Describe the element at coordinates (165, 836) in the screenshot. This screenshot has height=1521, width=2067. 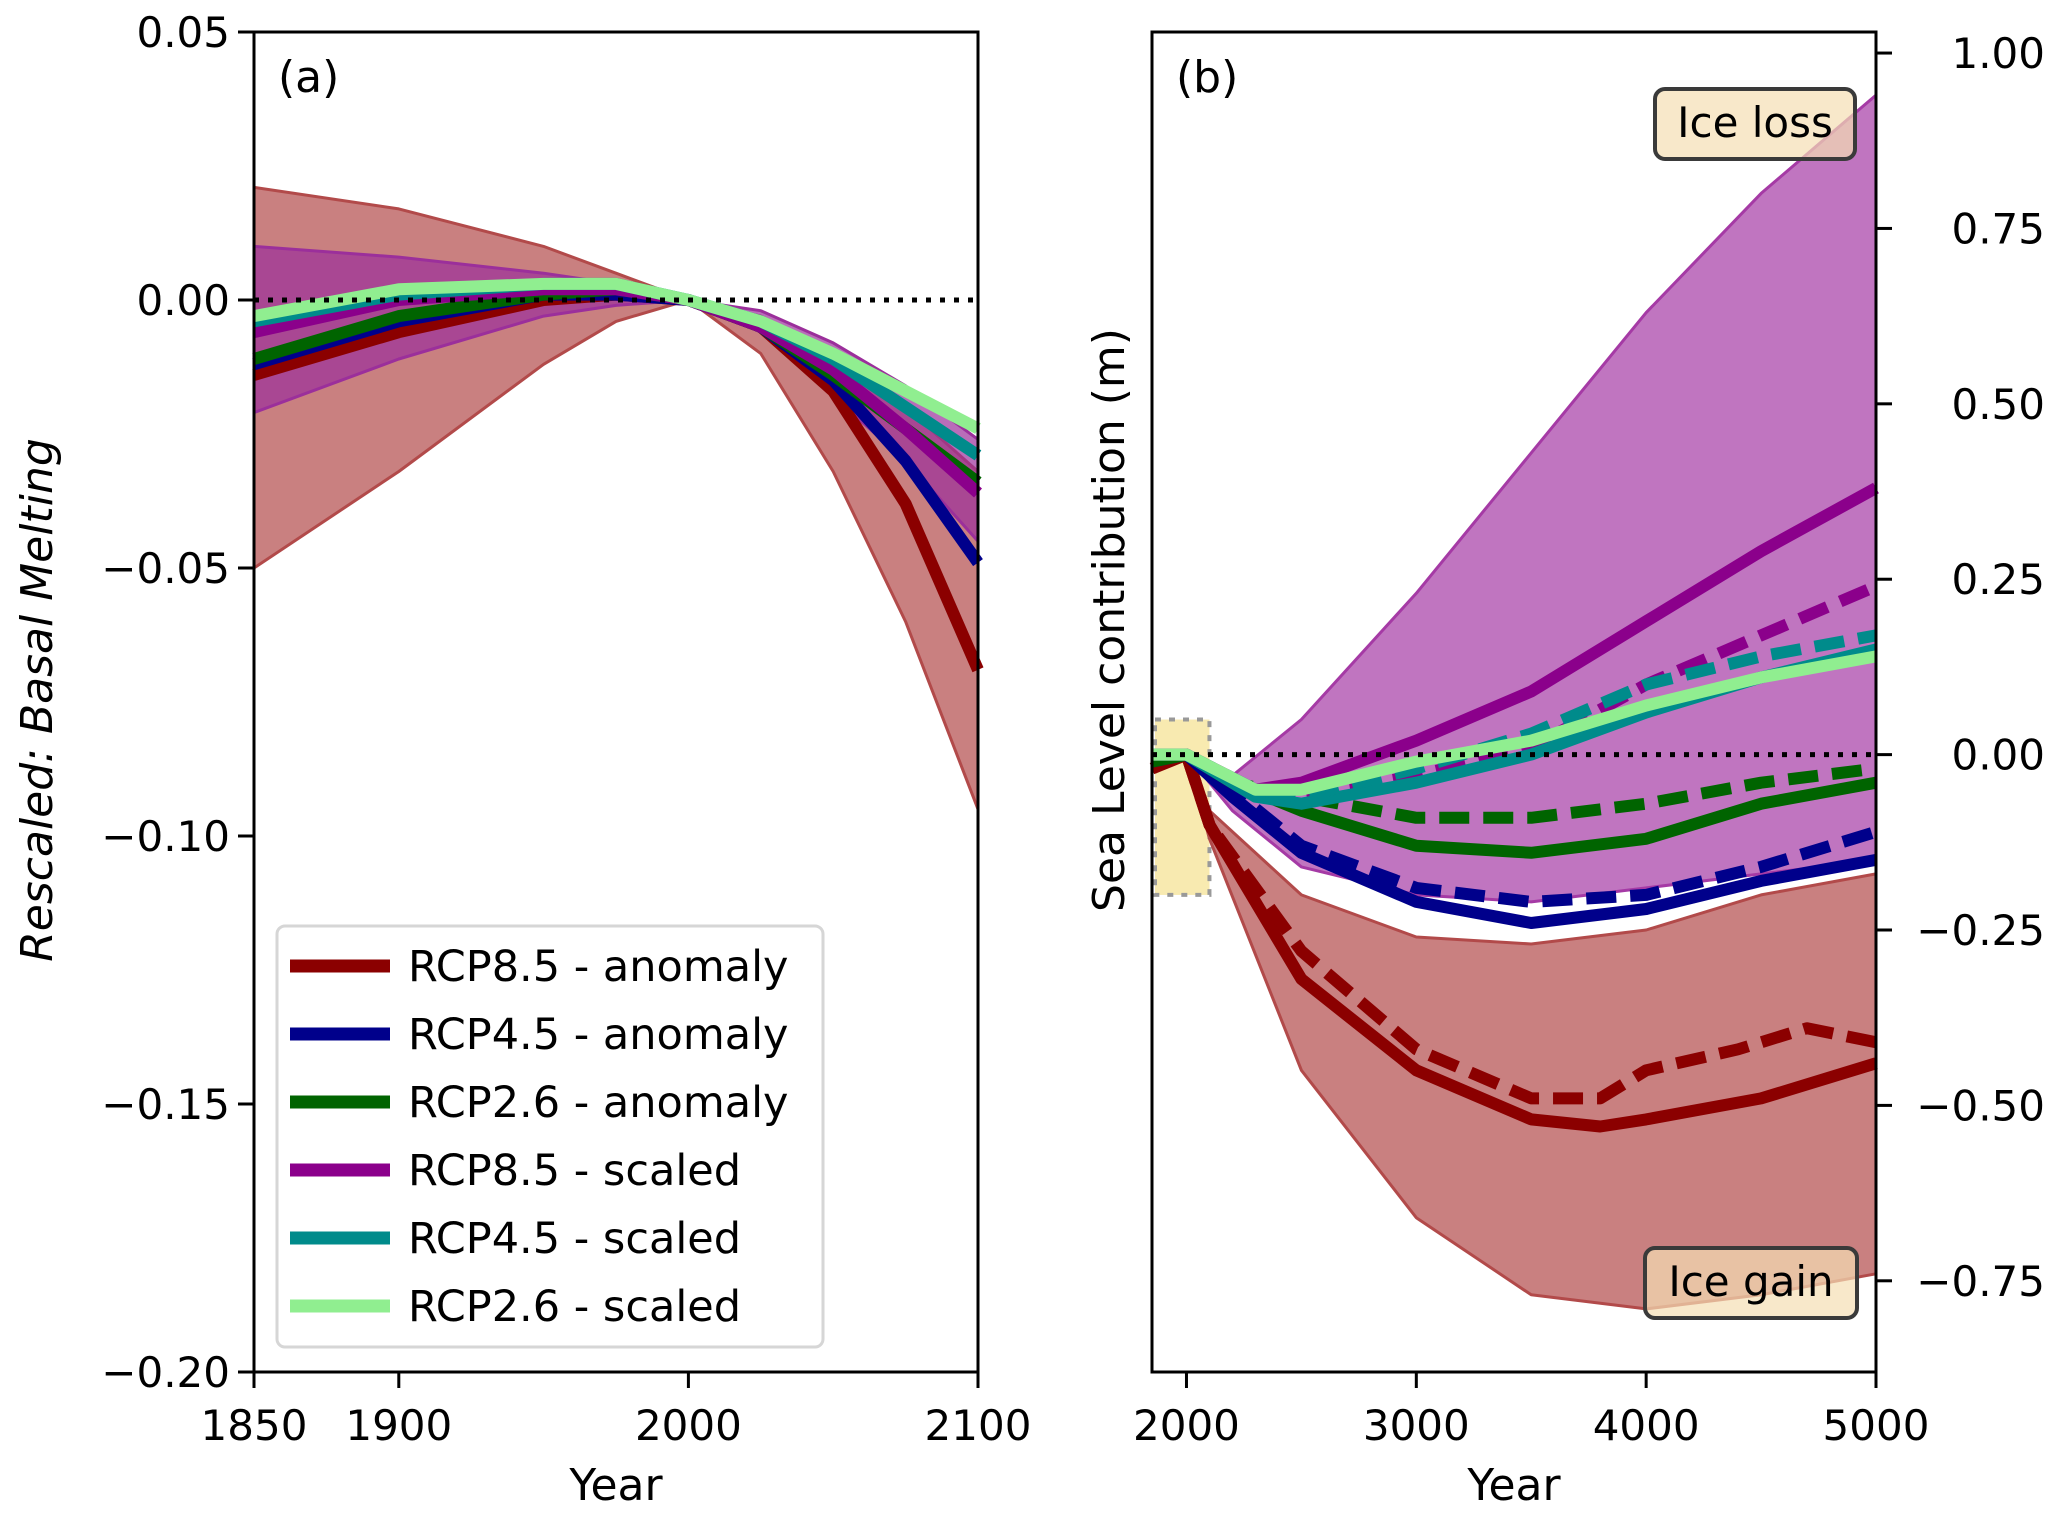
I see `y-tick-label: −0.10` at that location.